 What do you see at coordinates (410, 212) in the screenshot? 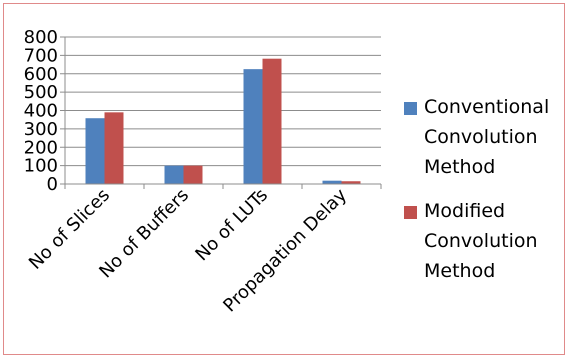
I see `legend-swatch-modified` at bounding box center [410, 212].